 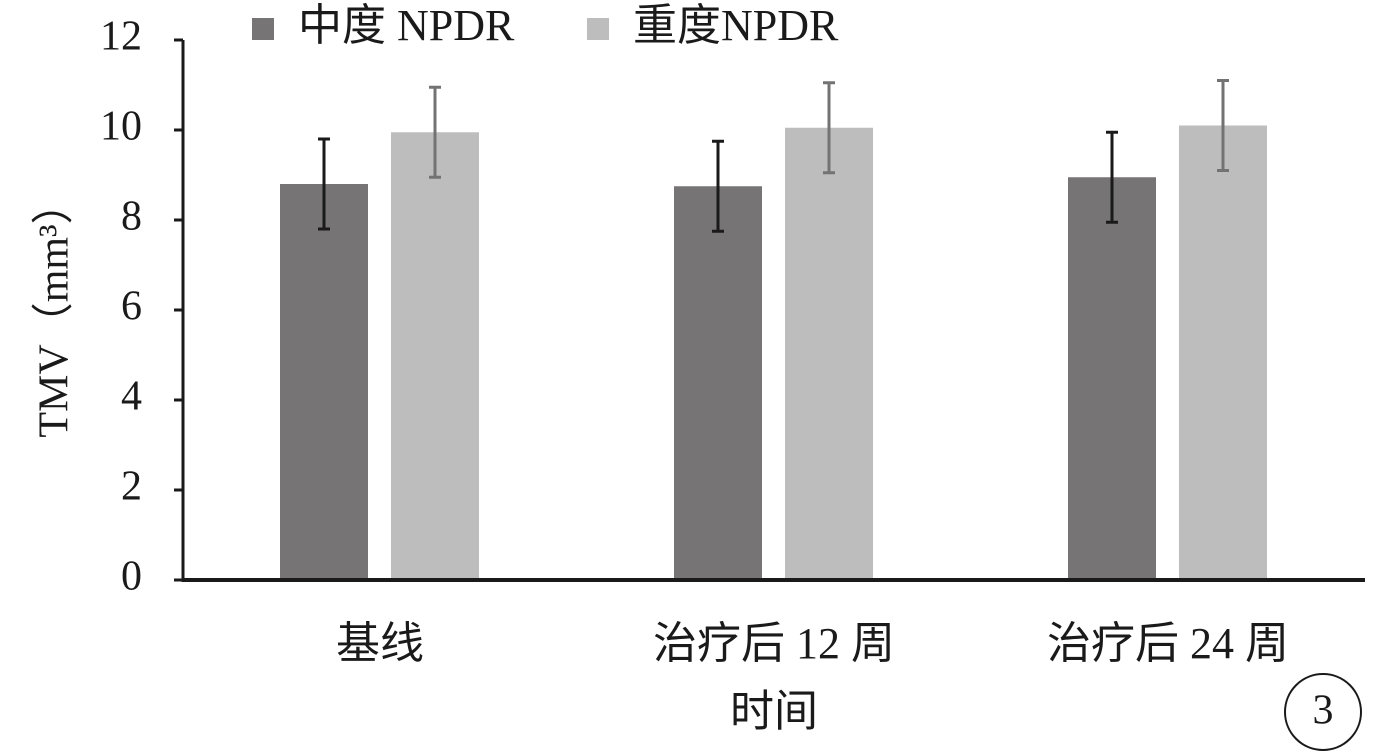 I want to click on annotation: 3, so click(x=1323, y=711).